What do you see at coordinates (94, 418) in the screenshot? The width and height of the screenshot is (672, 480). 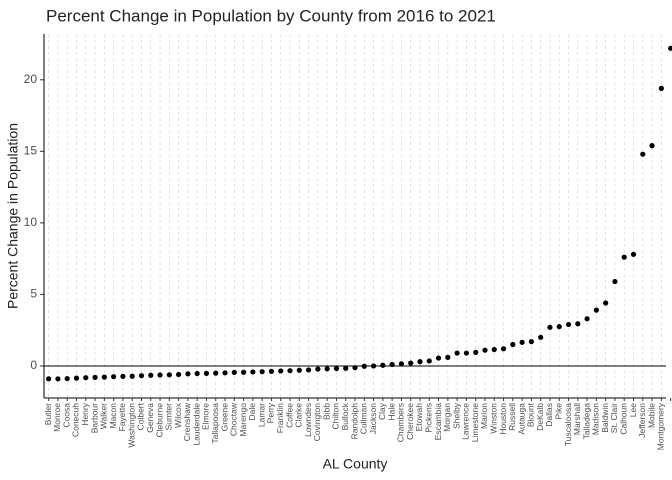 I see `x-tick-label: Barbour` at bounding box center [94, 418].